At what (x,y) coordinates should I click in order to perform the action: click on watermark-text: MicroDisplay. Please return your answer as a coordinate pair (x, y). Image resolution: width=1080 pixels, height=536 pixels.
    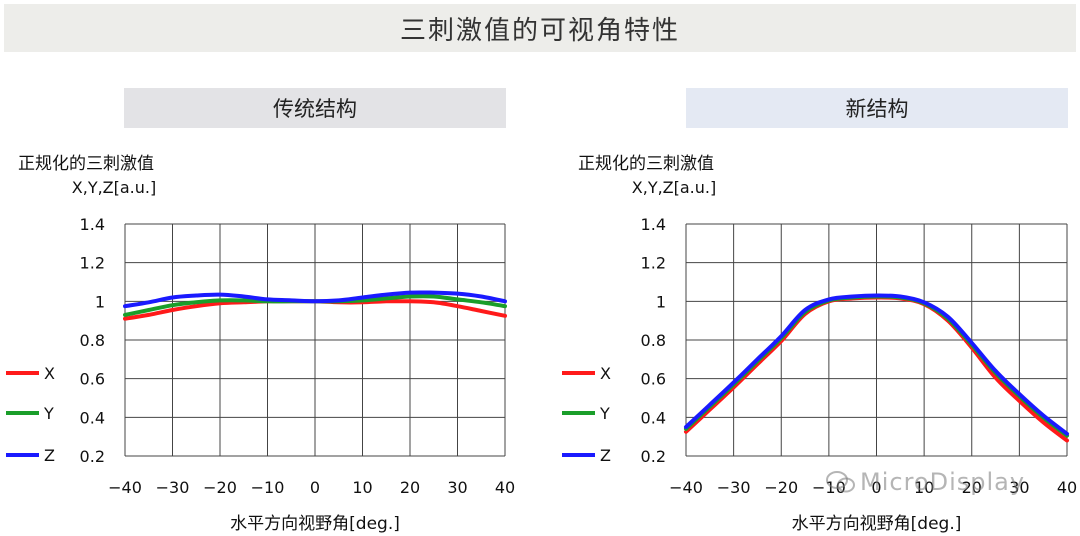
    Looking at the image, I should click on (943, 482).